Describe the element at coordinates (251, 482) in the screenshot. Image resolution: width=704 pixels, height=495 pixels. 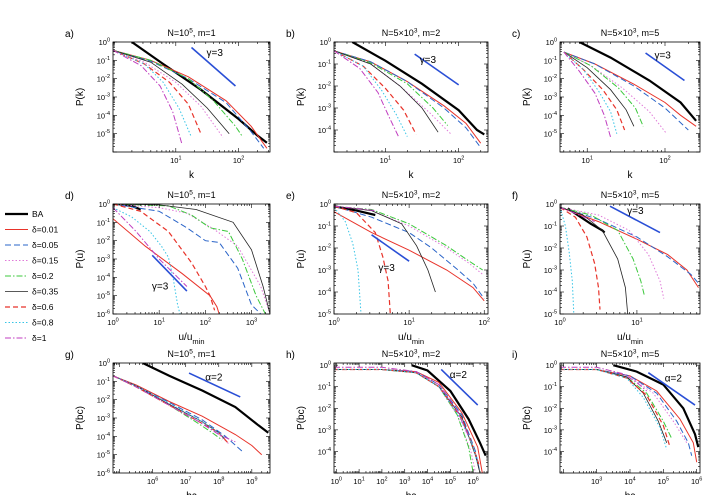
I see `x-tick-label: 10⁹` at that location.